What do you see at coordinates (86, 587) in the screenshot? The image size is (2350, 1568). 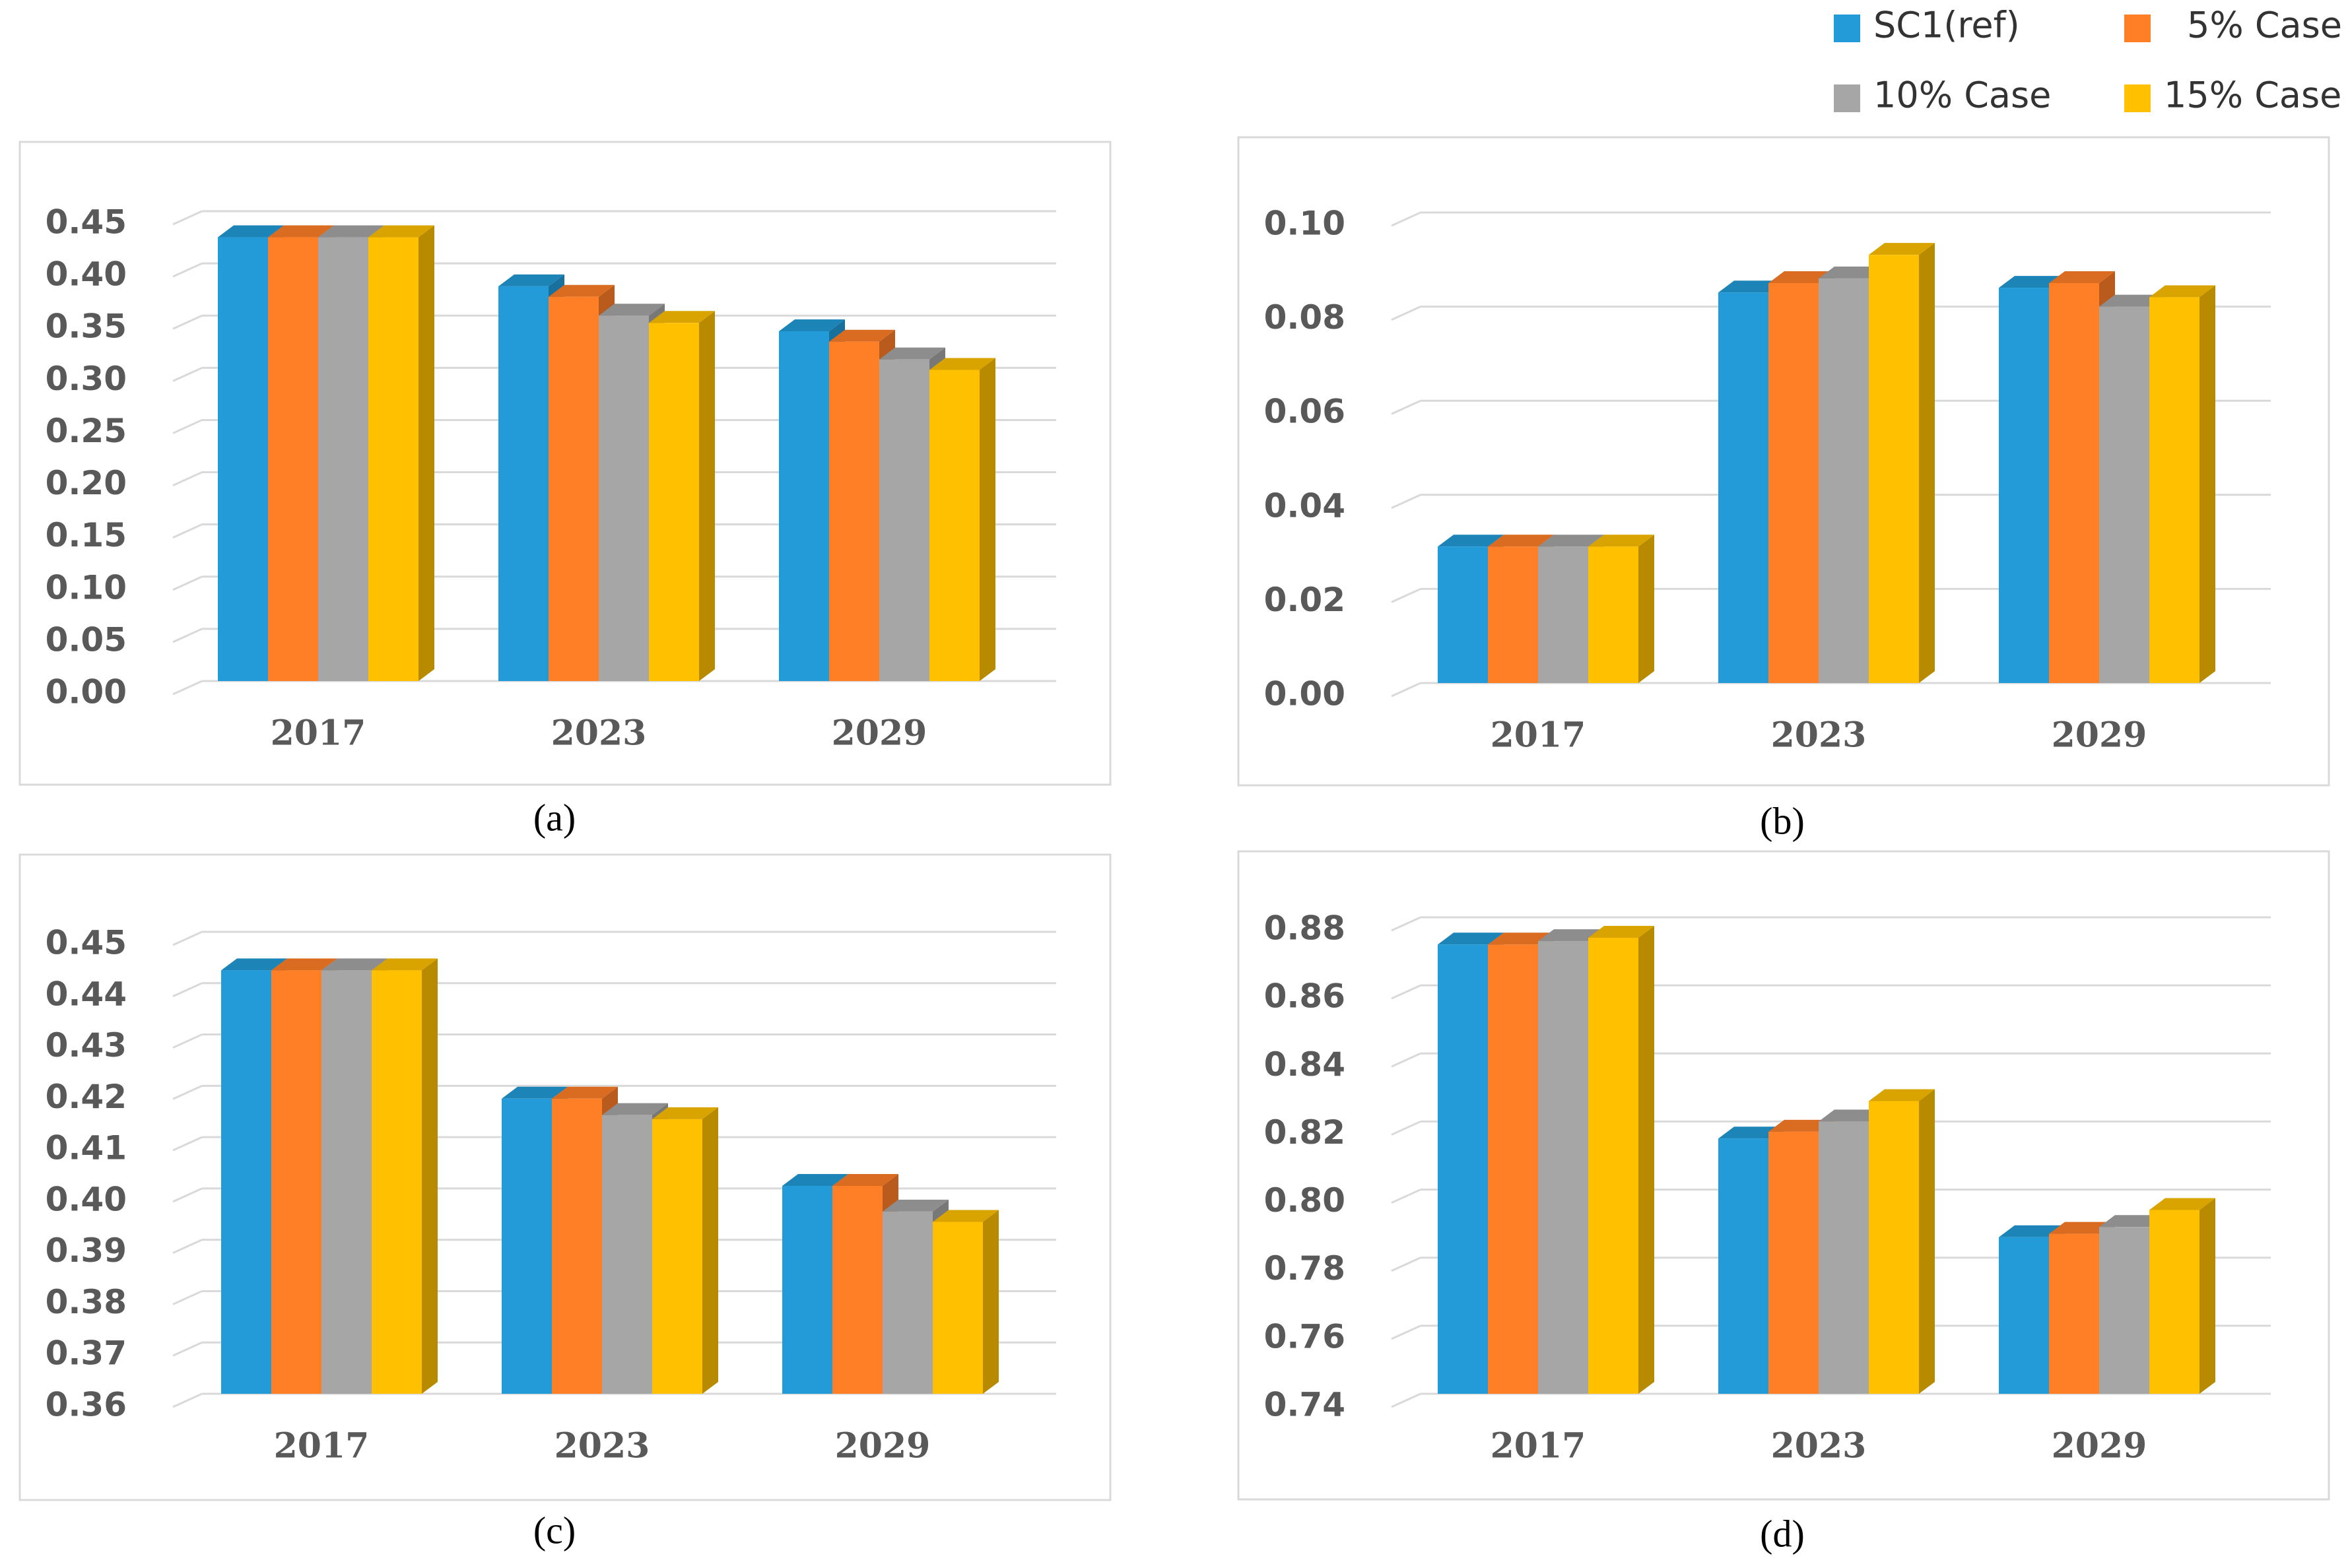 I see `y-tick-label: 0.10` at bounding box center [86, 587].